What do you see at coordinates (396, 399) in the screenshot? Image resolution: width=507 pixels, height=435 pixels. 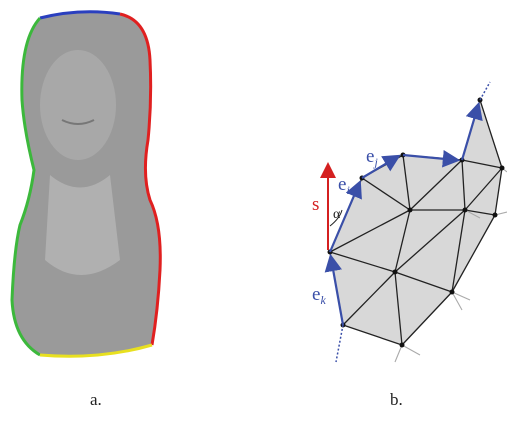 I see `panel-label: b.` at bounding box center [396, 399].